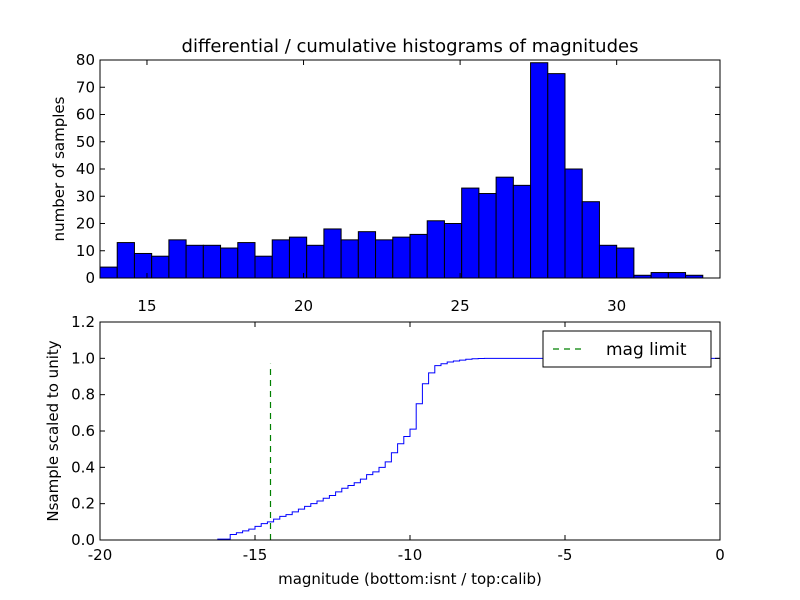 The height and width of the screenshot is (600, 800). What do you see at coordinates (83, 431) in the screenshot?
I see `y-tick-label: 0.6` at bounding box center [83, 431].